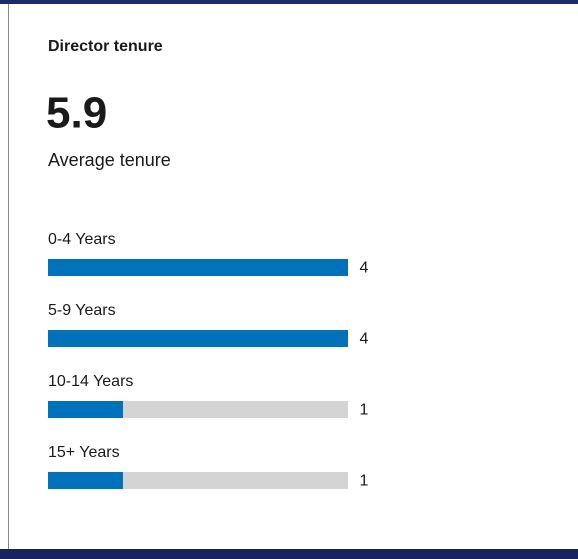 This screenshot has width=578, height=559. Describe the element at coordinates (289, 554) in the screenshot. I see `bottom-band` at that location.